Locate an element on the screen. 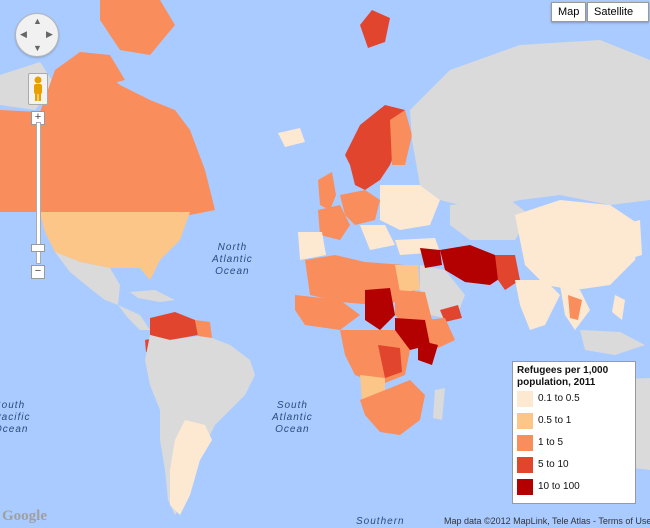 Image resolution: width=650 pixels, height=528 pixels. legend-item: 5 to 10 is located at coordinates (575, 465).